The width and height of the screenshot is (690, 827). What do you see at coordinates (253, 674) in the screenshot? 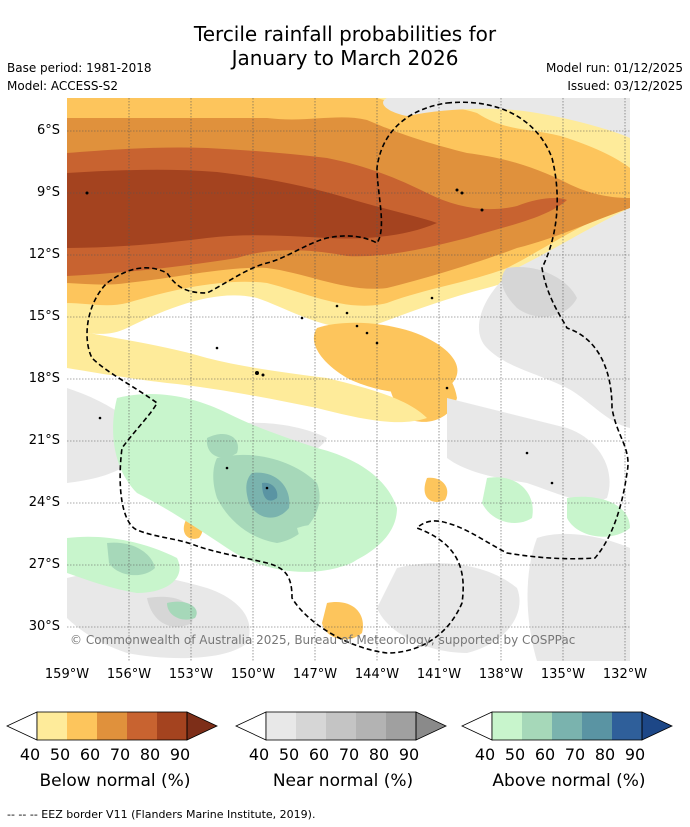
I see `lon-label: 150°W` at bounding box center [253, 674].